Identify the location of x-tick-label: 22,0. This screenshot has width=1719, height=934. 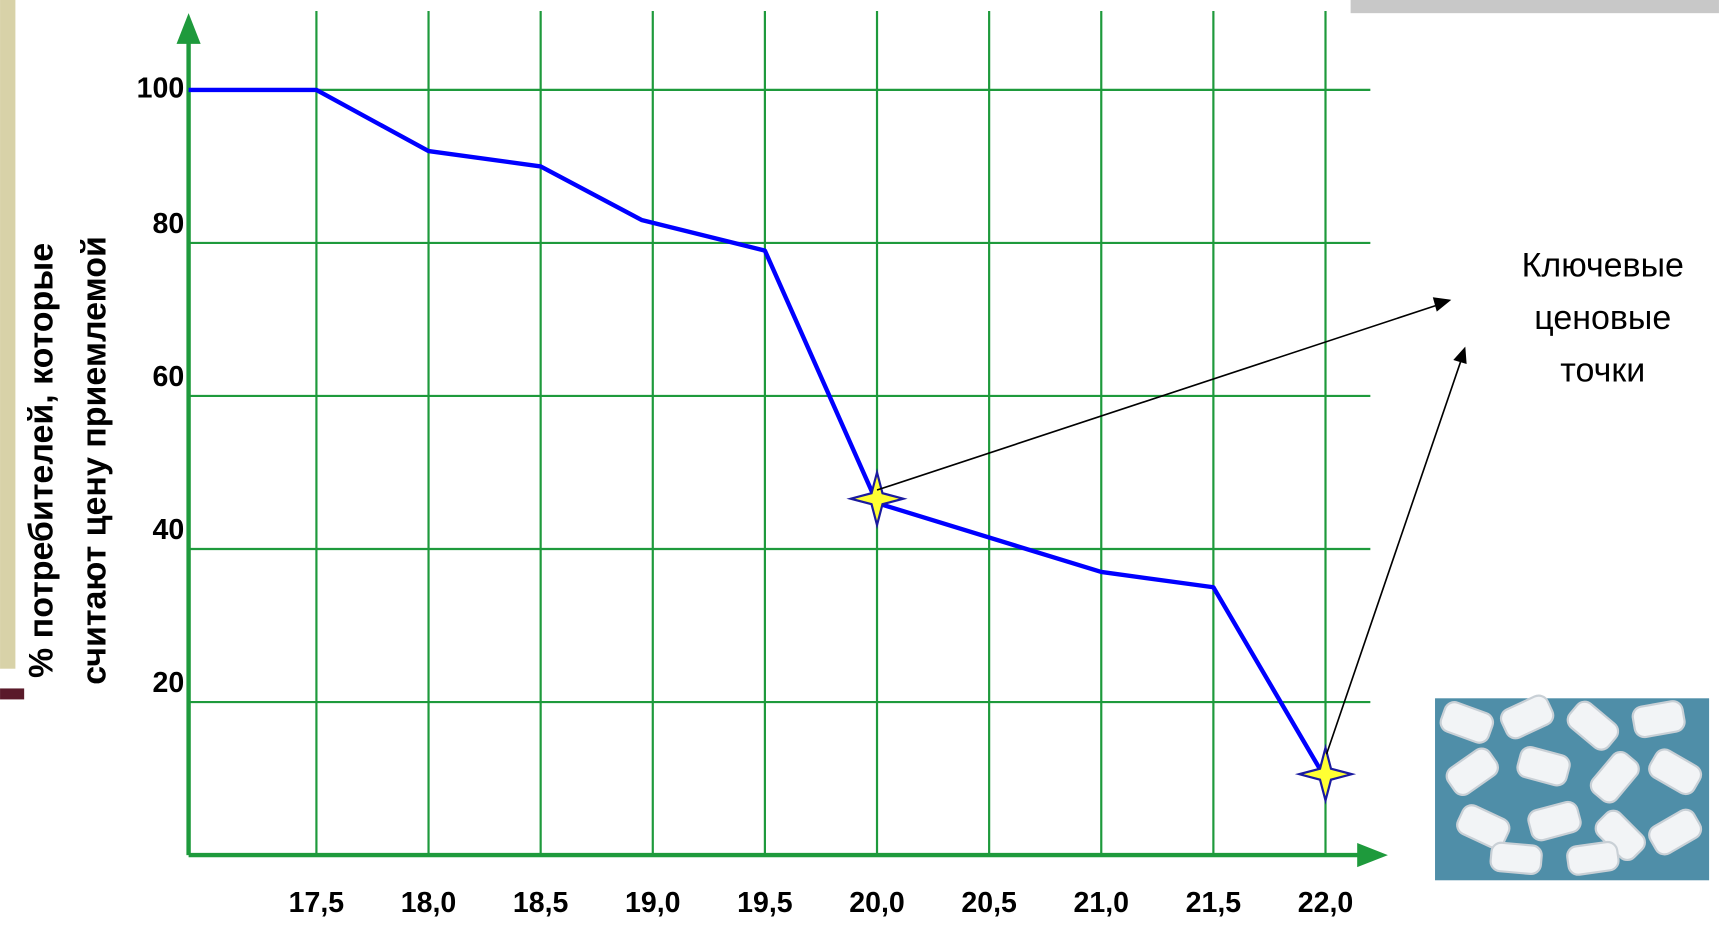
(1325, 903).